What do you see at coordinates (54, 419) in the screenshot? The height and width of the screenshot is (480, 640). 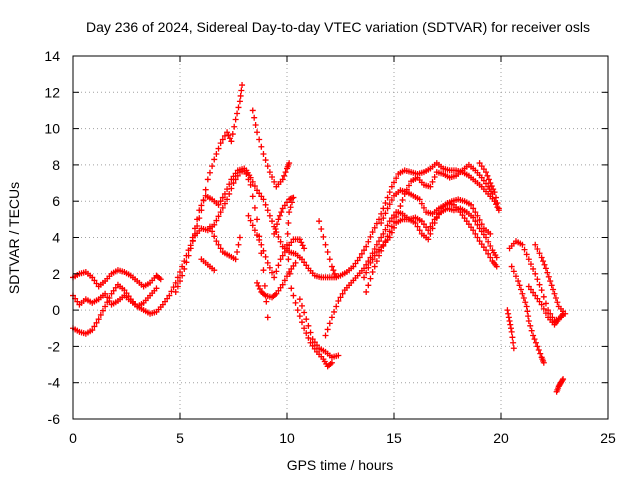 I see `y-tick-label: -6` at bounding box center [54, 419].